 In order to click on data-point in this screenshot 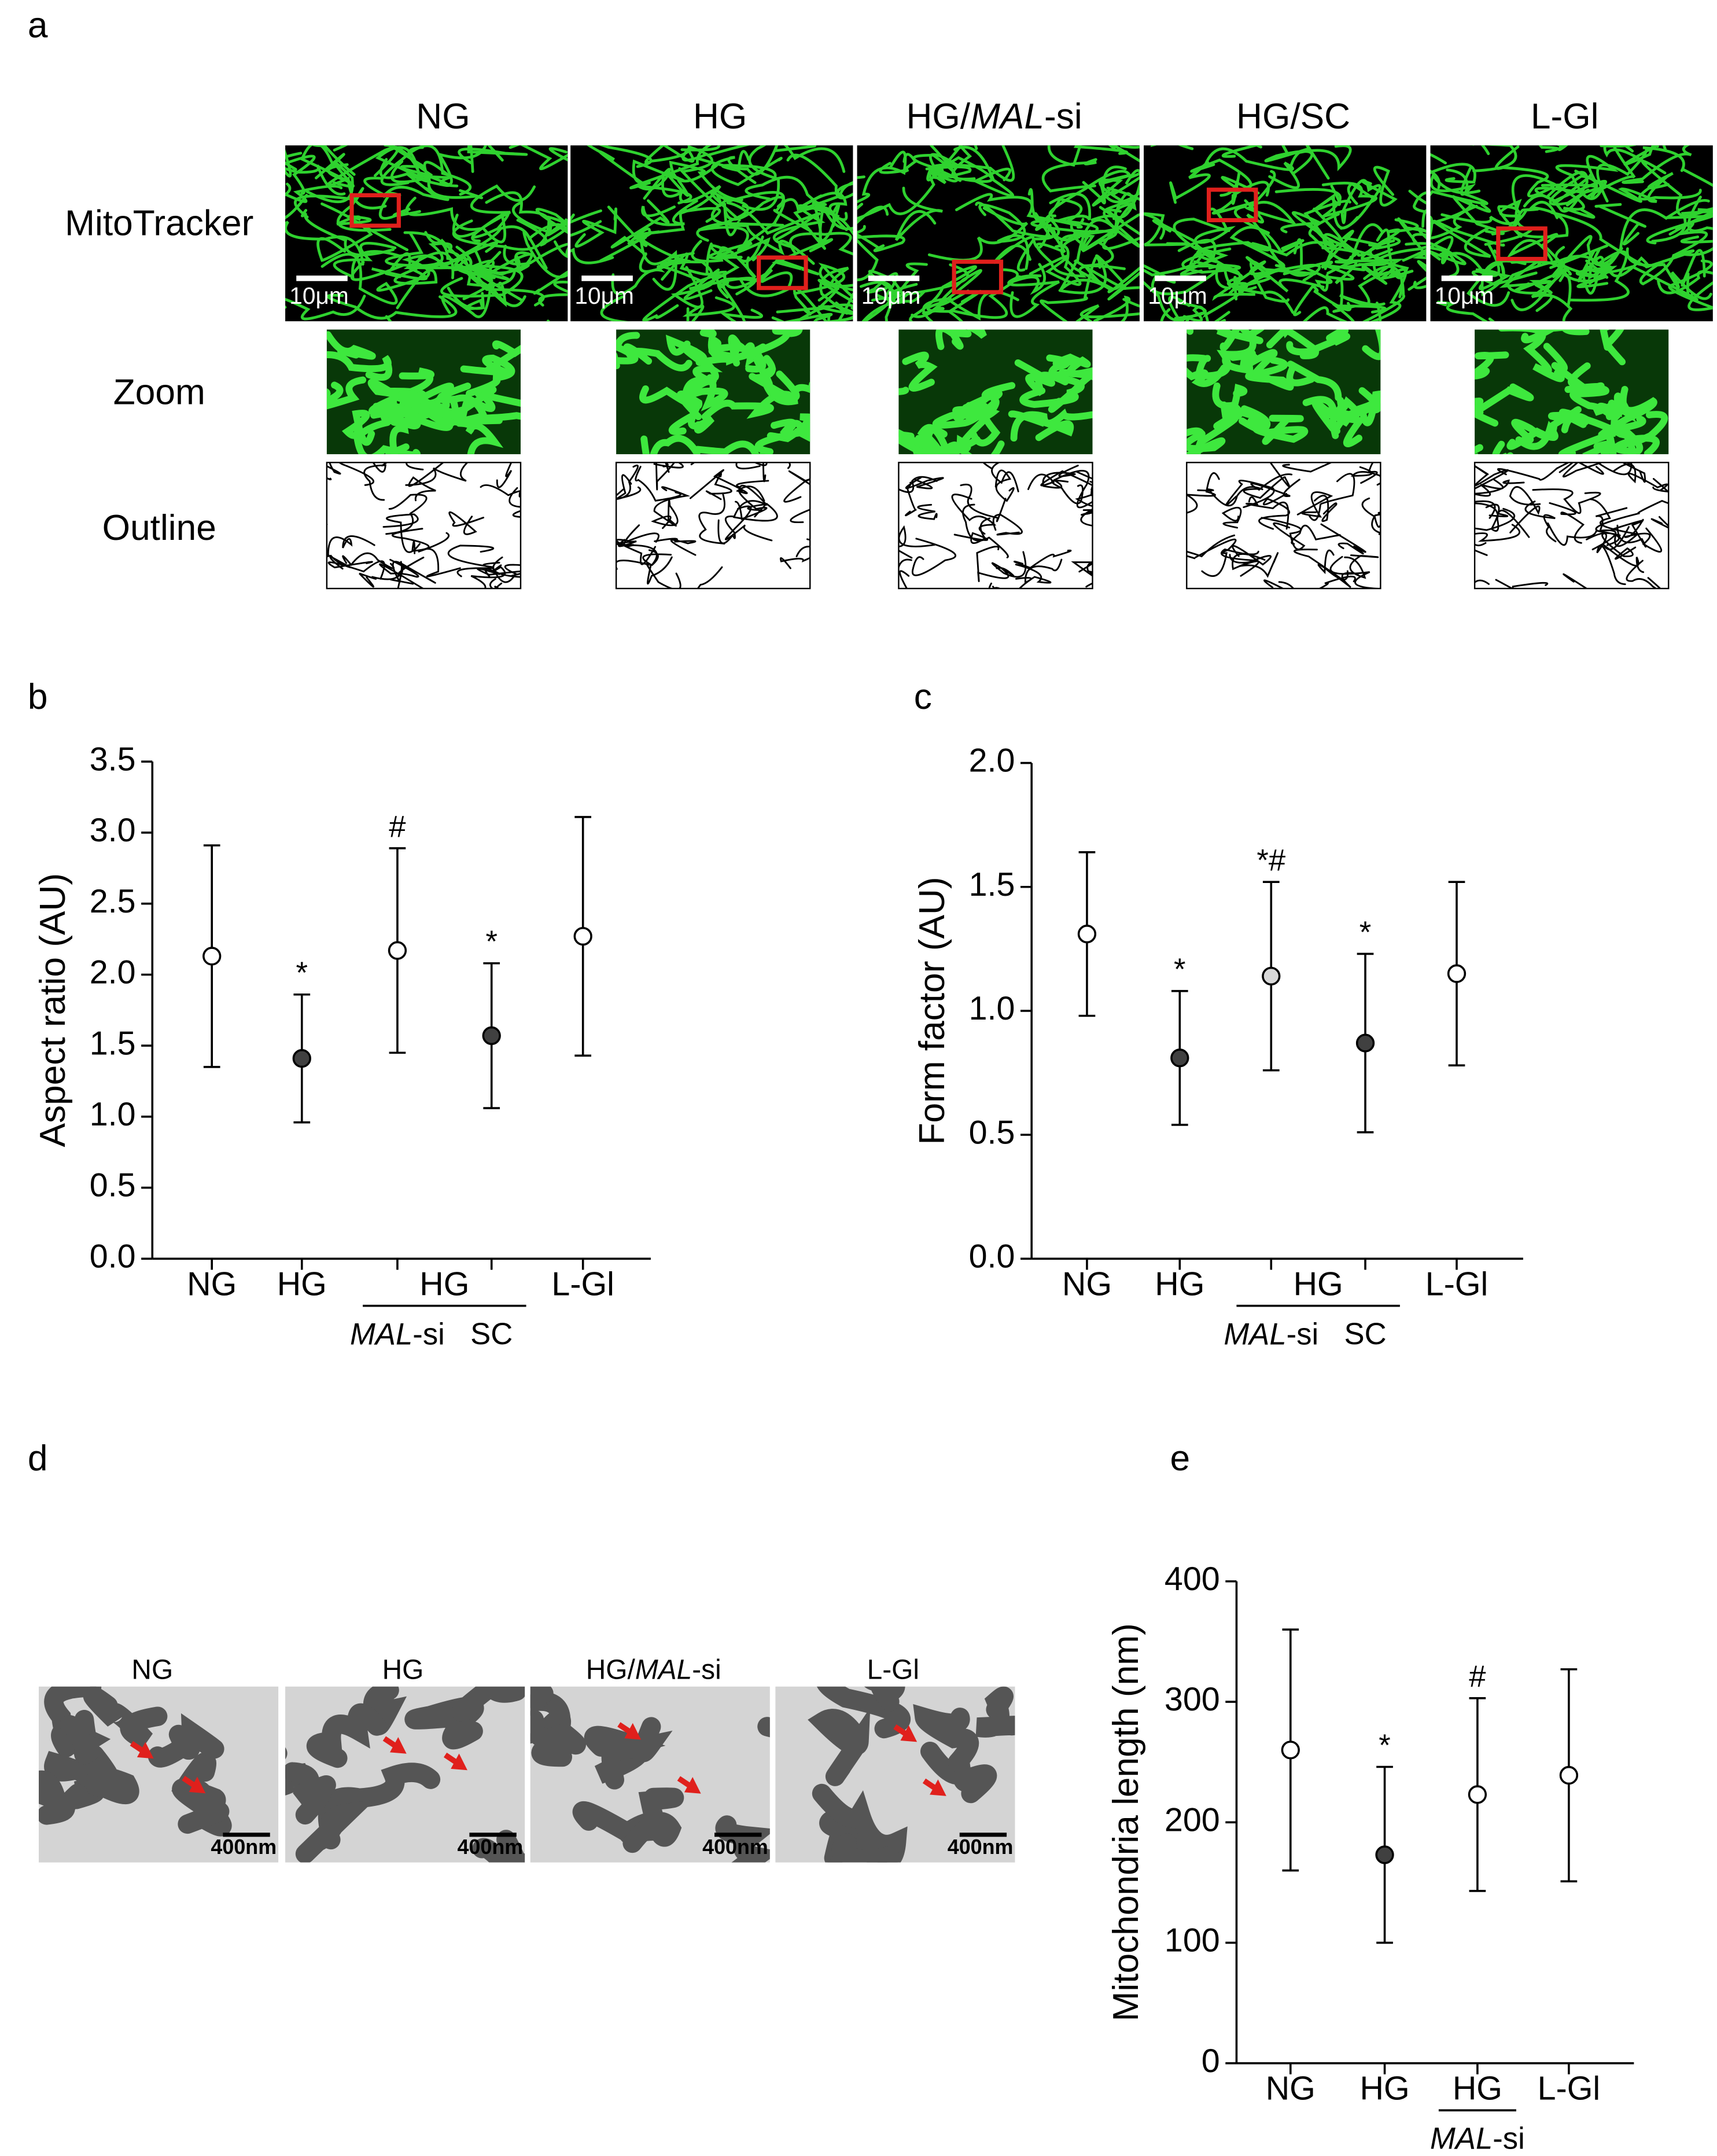, I will do `click(1384, 1854)`.